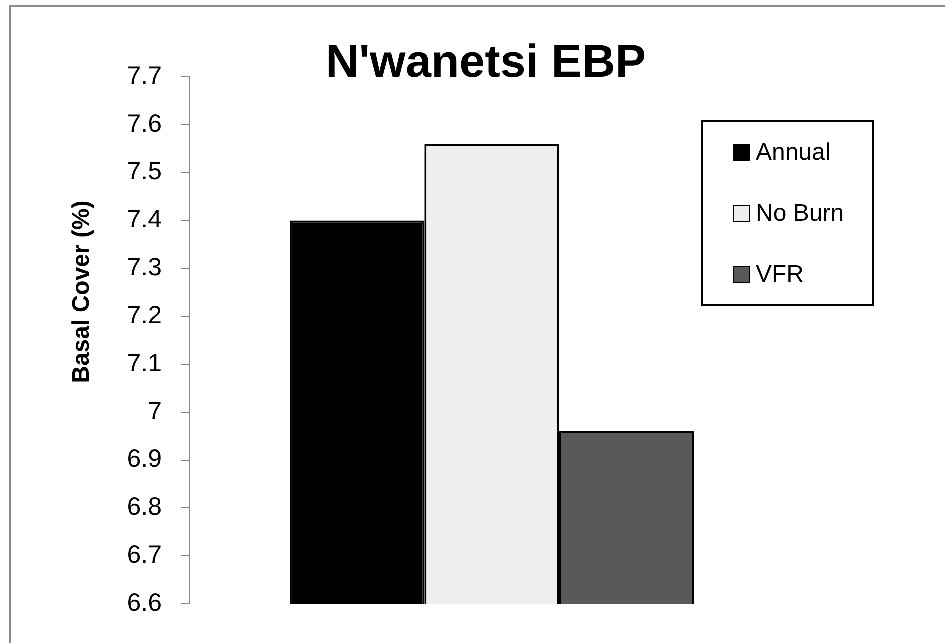 The height and width of the screenshot is (643, 945). What do you see at coordinates (144, 220) in the screenshot?
I see `y-tick-label: 7.4` at bounding box center [144, 220].